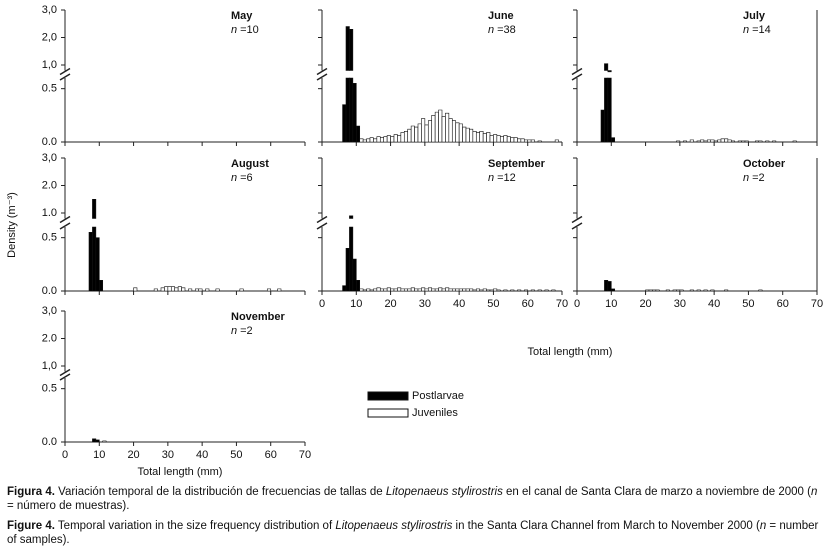 The height and width of the screenshot is (558, 830). What do you see at coordinates (390, 304) in the screenshot?
I see `x-tick-label: 20` at bounding box center [390, 304].